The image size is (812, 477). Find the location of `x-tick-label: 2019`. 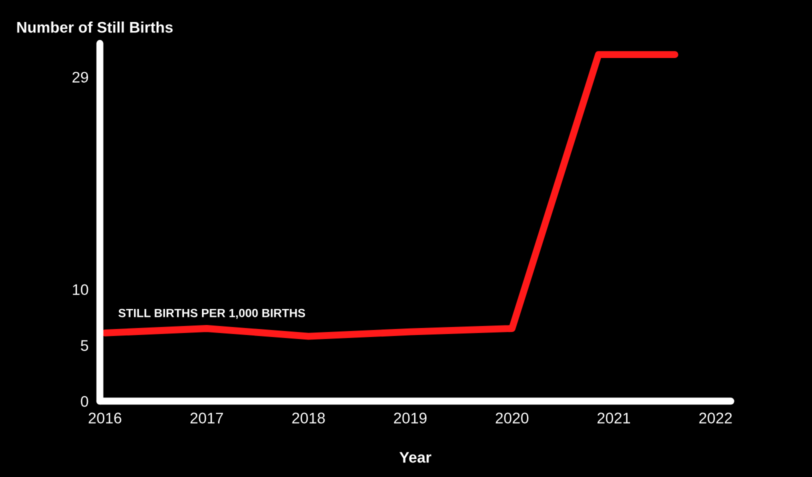

x-tick-label: 2019 is located at coordinates (410, 418).